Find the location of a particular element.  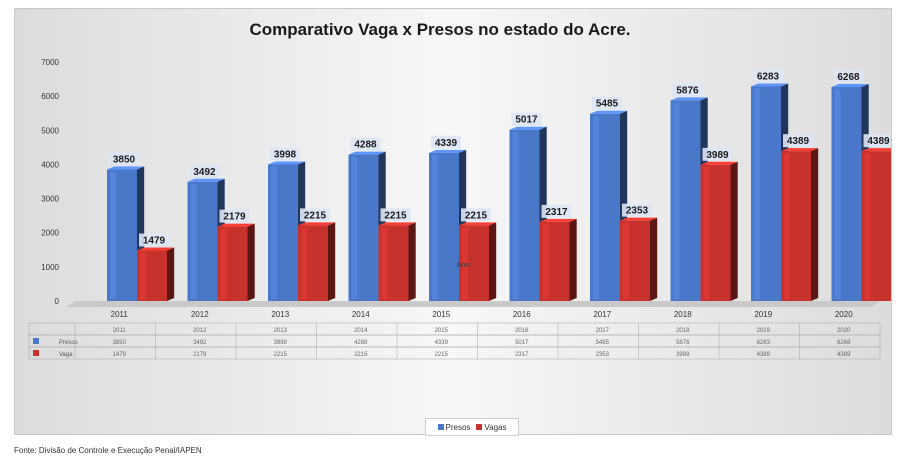

table-series-label: Vaga is located at coordinates (66, 355).